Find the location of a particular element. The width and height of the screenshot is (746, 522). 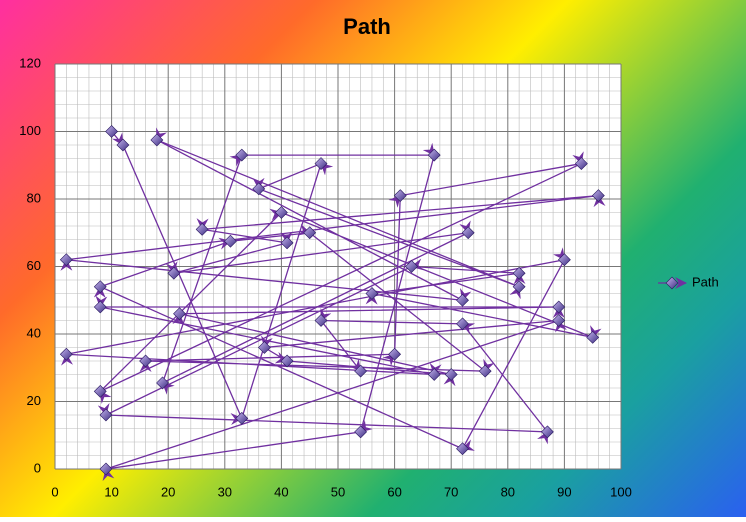

y-tick-label: 100 is located at coordinates (30, 130).